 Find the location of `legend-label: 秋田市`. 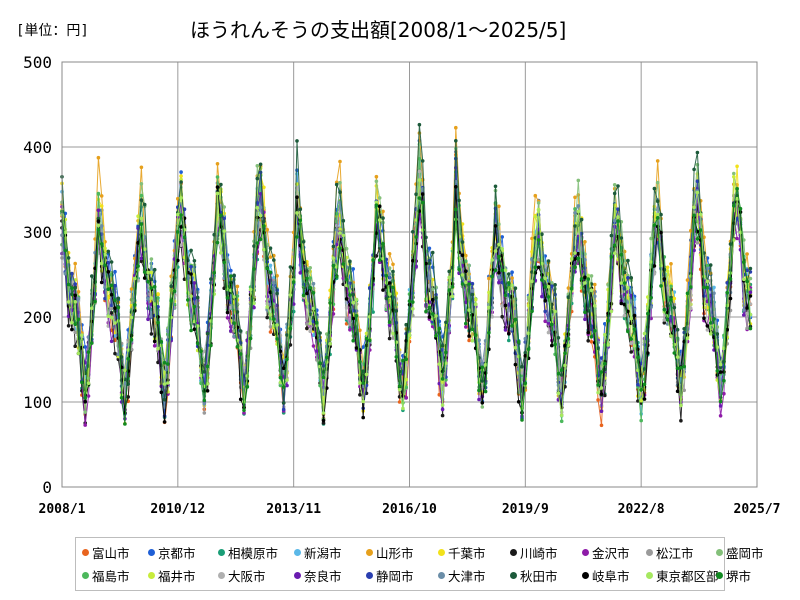

legend-label: 秋田市 is located at coordinates (539, 576).